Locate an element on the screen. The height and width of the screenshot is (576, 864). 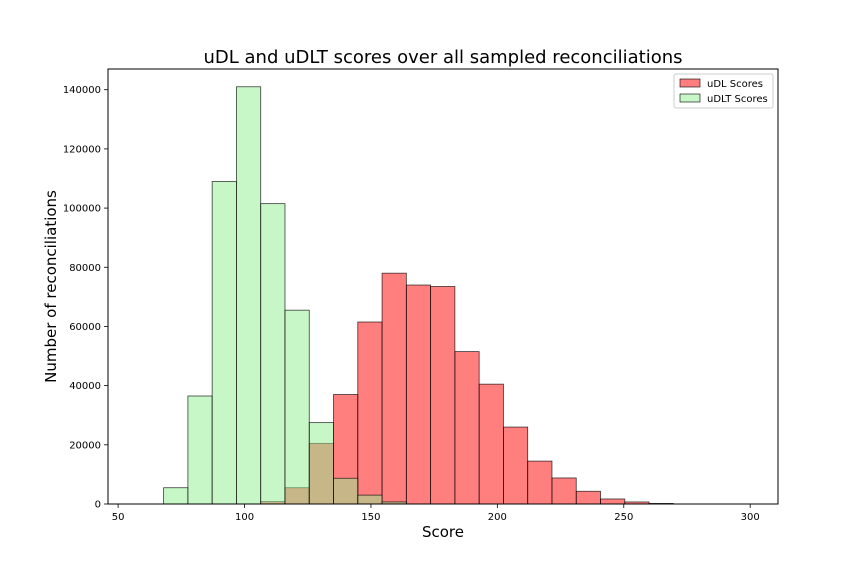
legend: uDL Scores uDLT Scores is located at coordinates (723, 91).